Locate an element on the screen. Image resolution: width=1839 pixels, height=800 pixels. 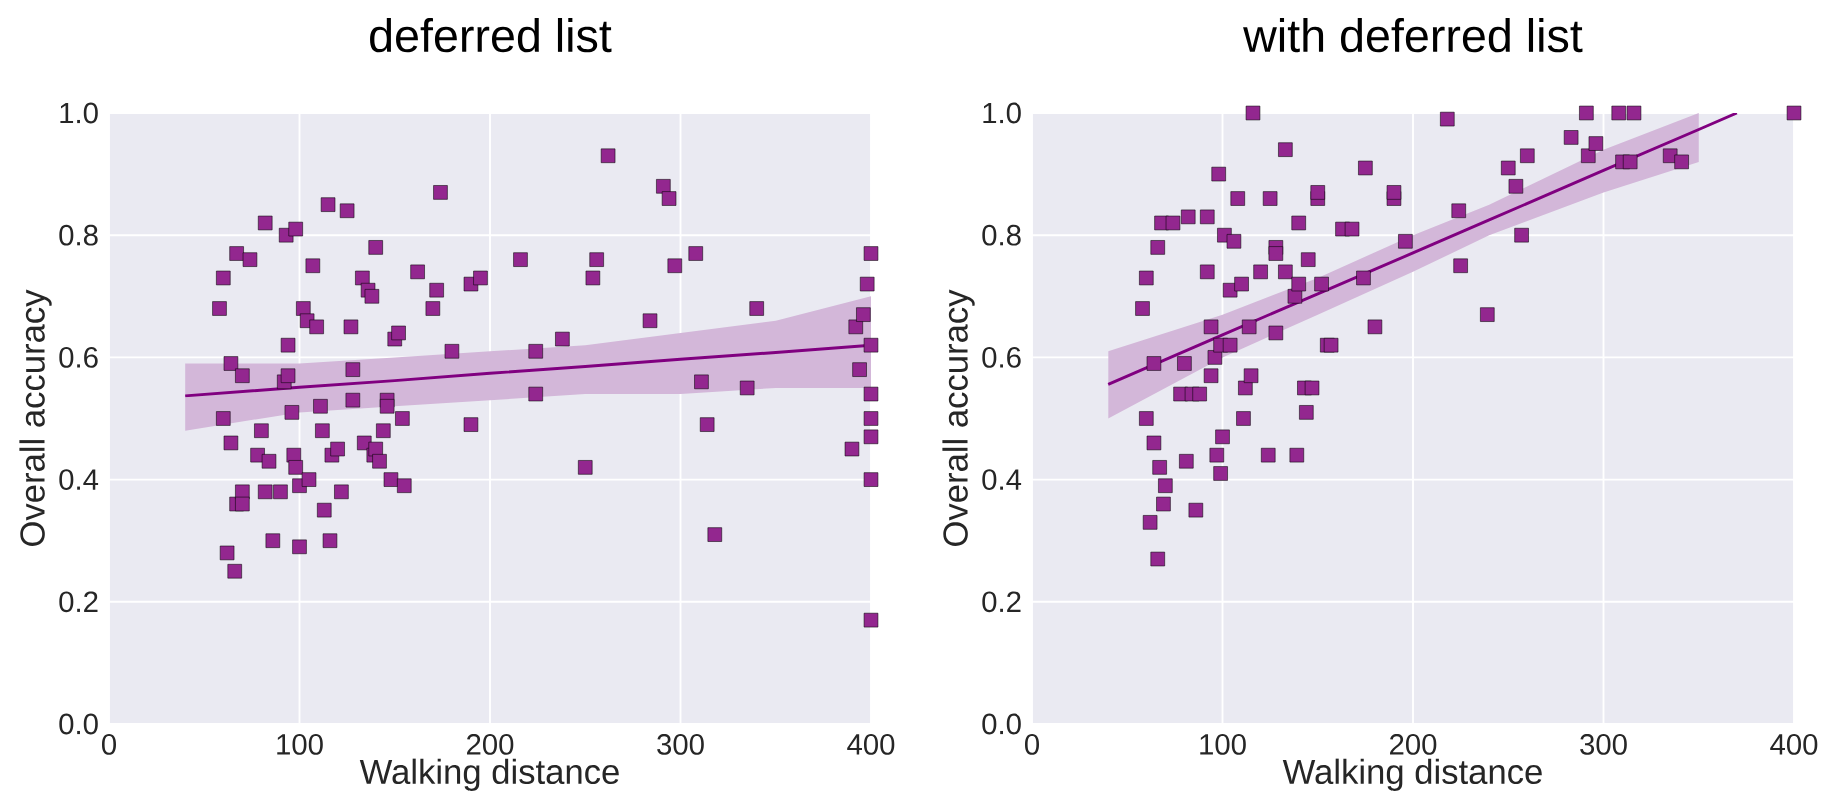
chart-title: deferred list is located at coordinates (491, 35).